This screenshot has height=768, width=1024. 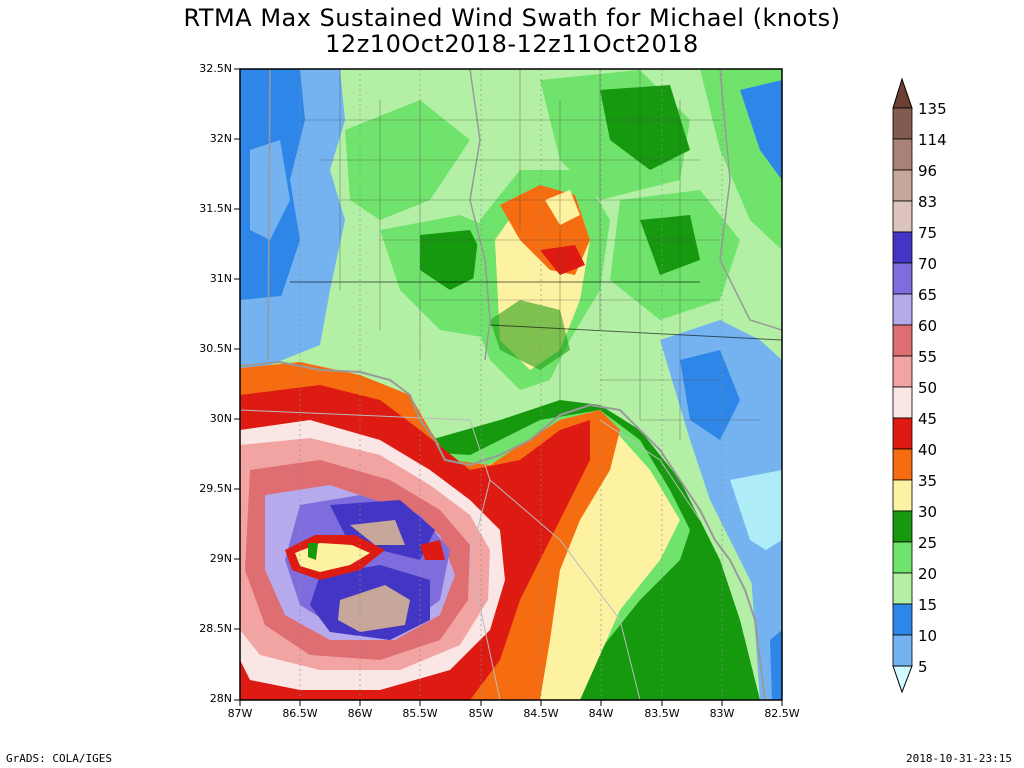 What do you see at coordinates (782, 713) in the screenshot?
I see `lon-label: 82.5W` at bounding box center [782, 713].